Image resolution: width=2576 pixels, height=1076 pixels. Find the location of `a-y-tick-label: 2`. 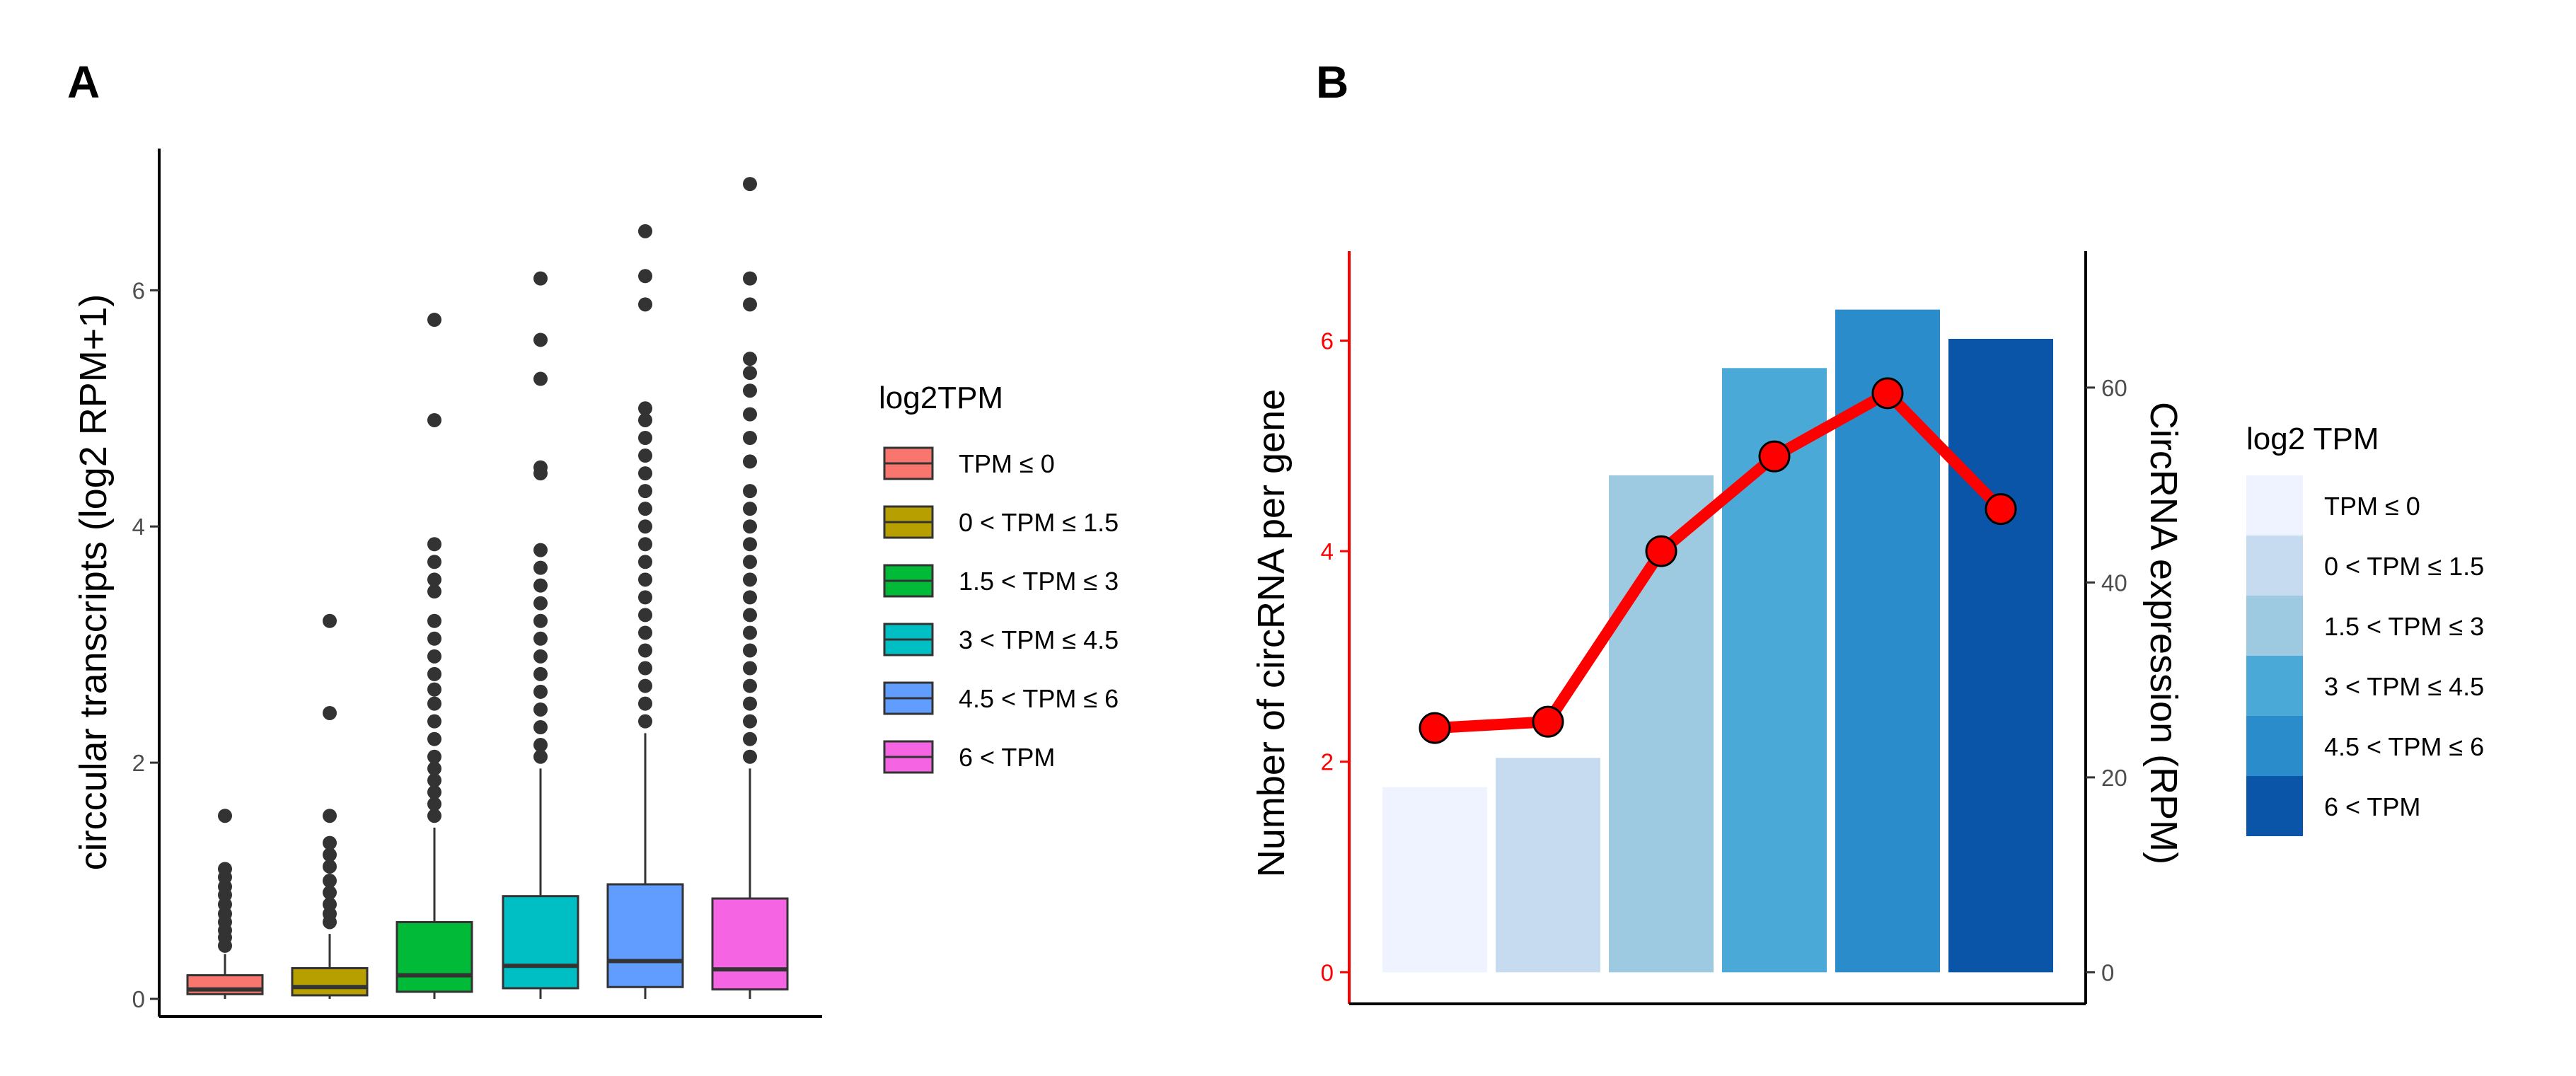

a-y-tick-label: 2 is located at coordinates (138, 763).